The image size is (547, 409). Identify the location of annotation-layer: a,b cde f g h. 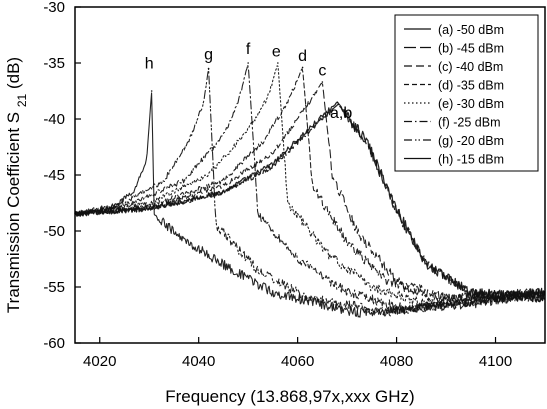
(249, 81).